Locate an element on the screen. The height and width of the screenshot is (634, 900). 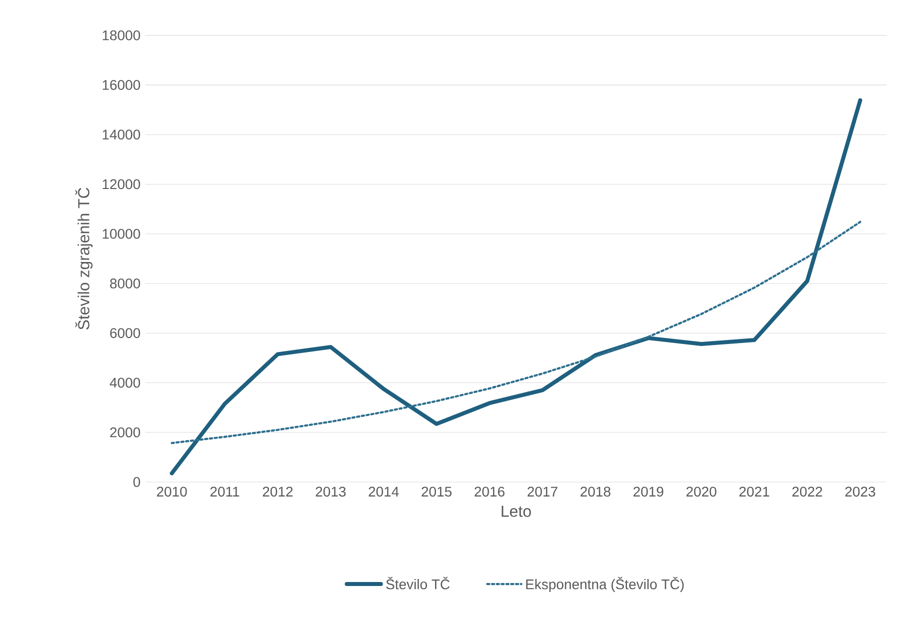
x-tick-label: 2010 is located at coordinates (171, 491).